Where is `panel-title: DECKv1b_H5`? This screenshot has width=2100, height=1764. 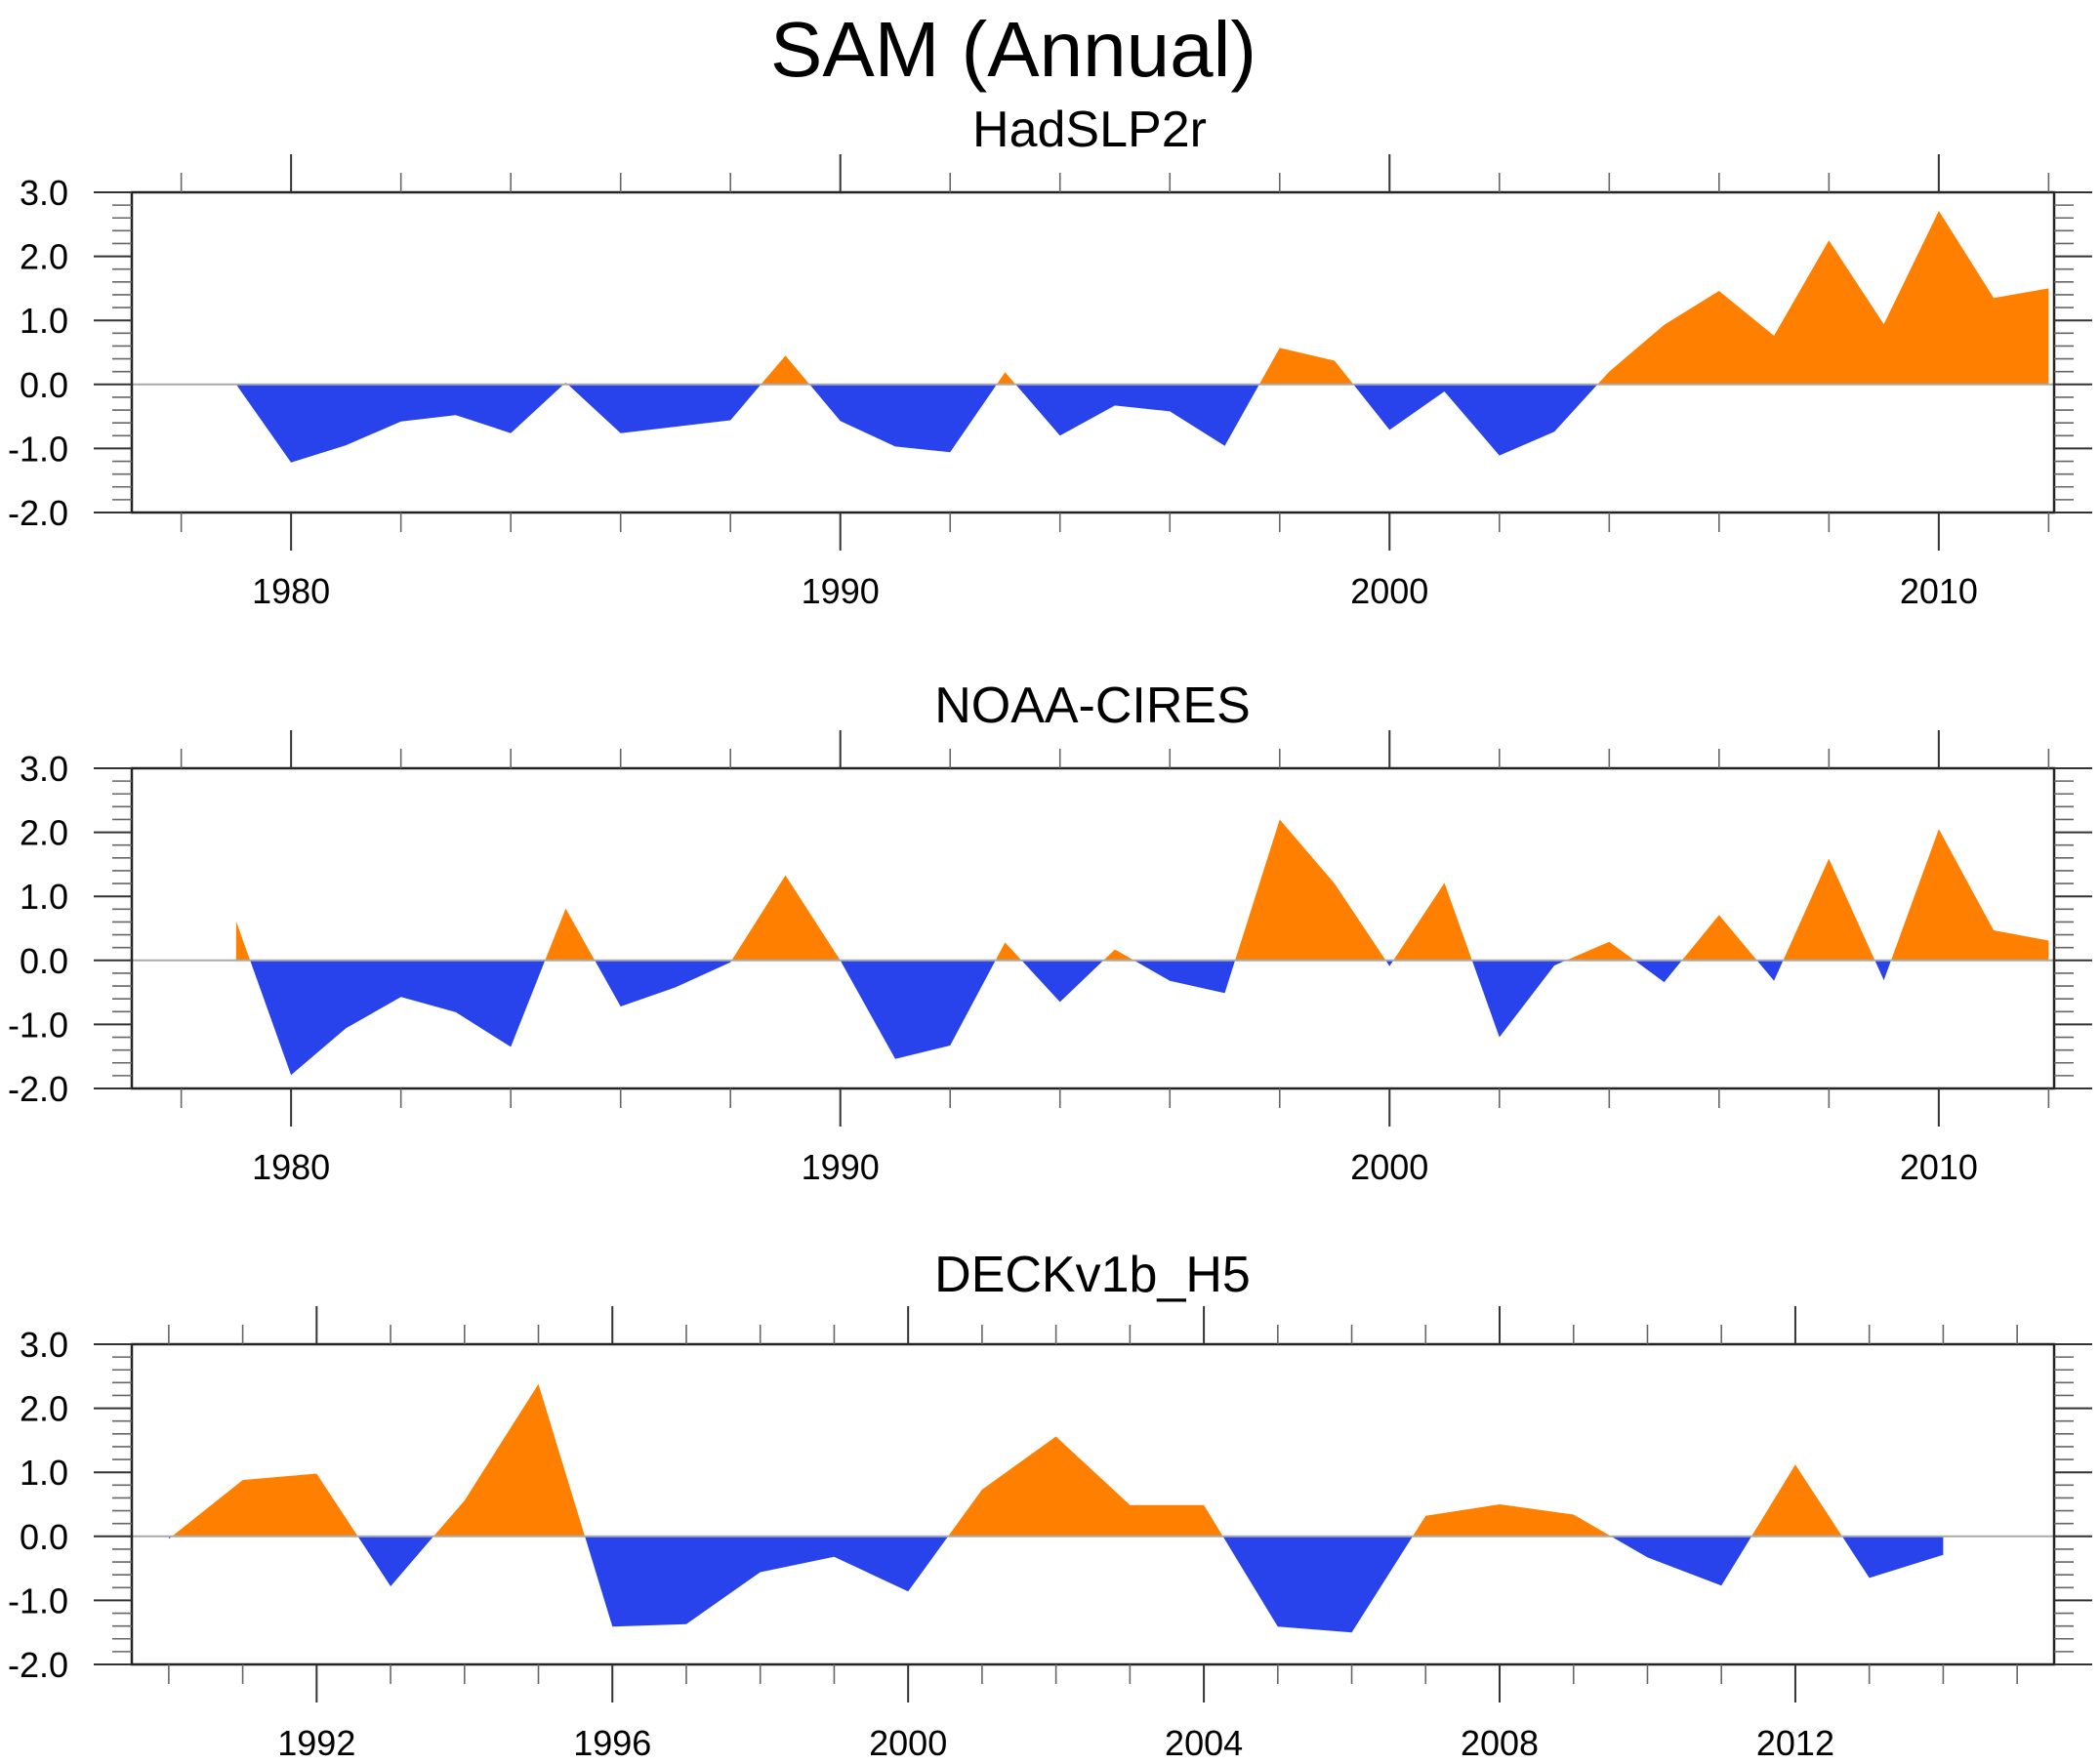
panel-title: DECKv1b_H5 is located at coordinates (1092, 1275).